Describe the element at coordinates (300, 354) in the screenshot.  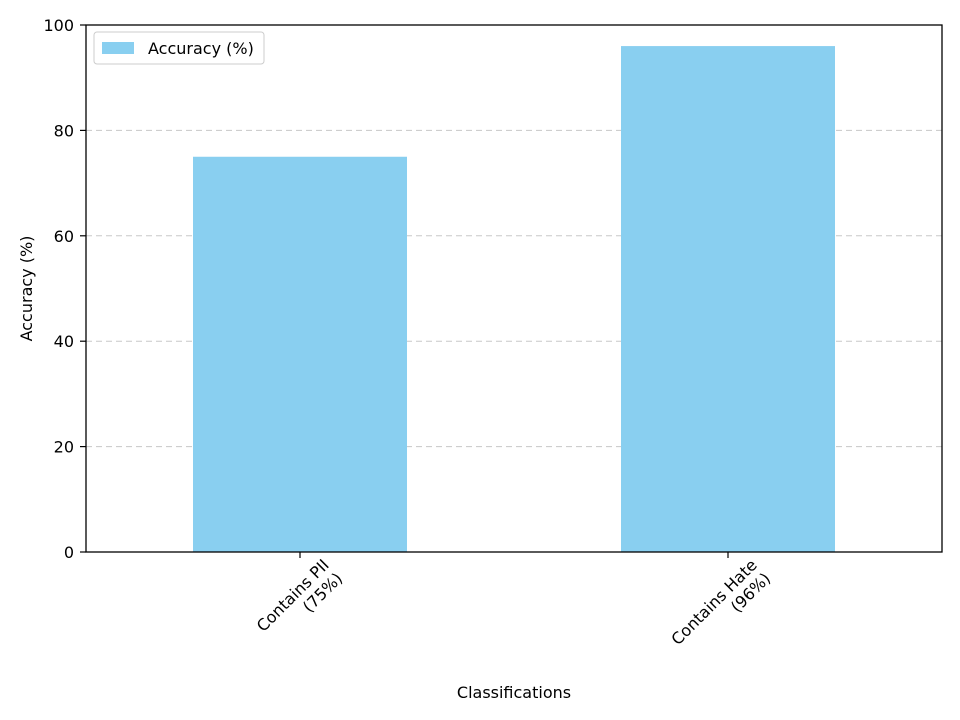
I see `bar` at that location.